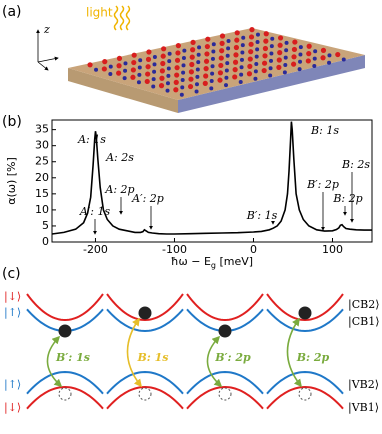 This screenshot has height=434, width=382. Describe the element at coordinates (12, 297) in the screenshot. I see `spin-label: |↓⟩` at that location.